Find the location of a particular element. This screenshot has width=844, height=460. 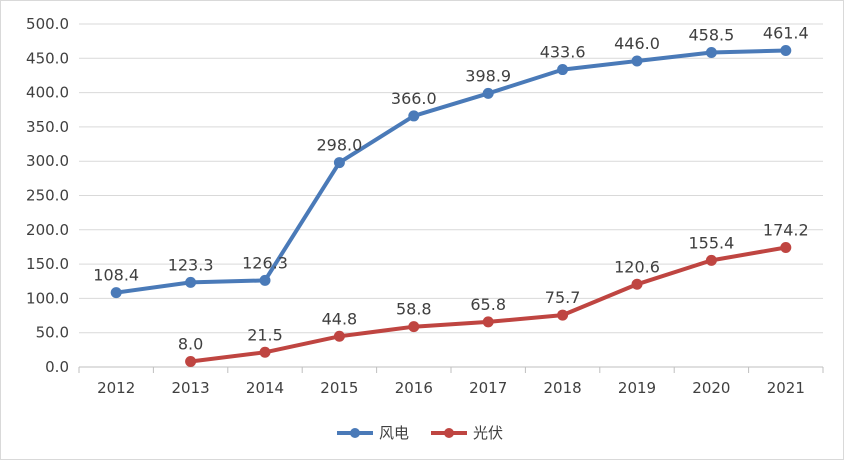

y-tick-label: 350.0 is located at coordinates (47, 127).